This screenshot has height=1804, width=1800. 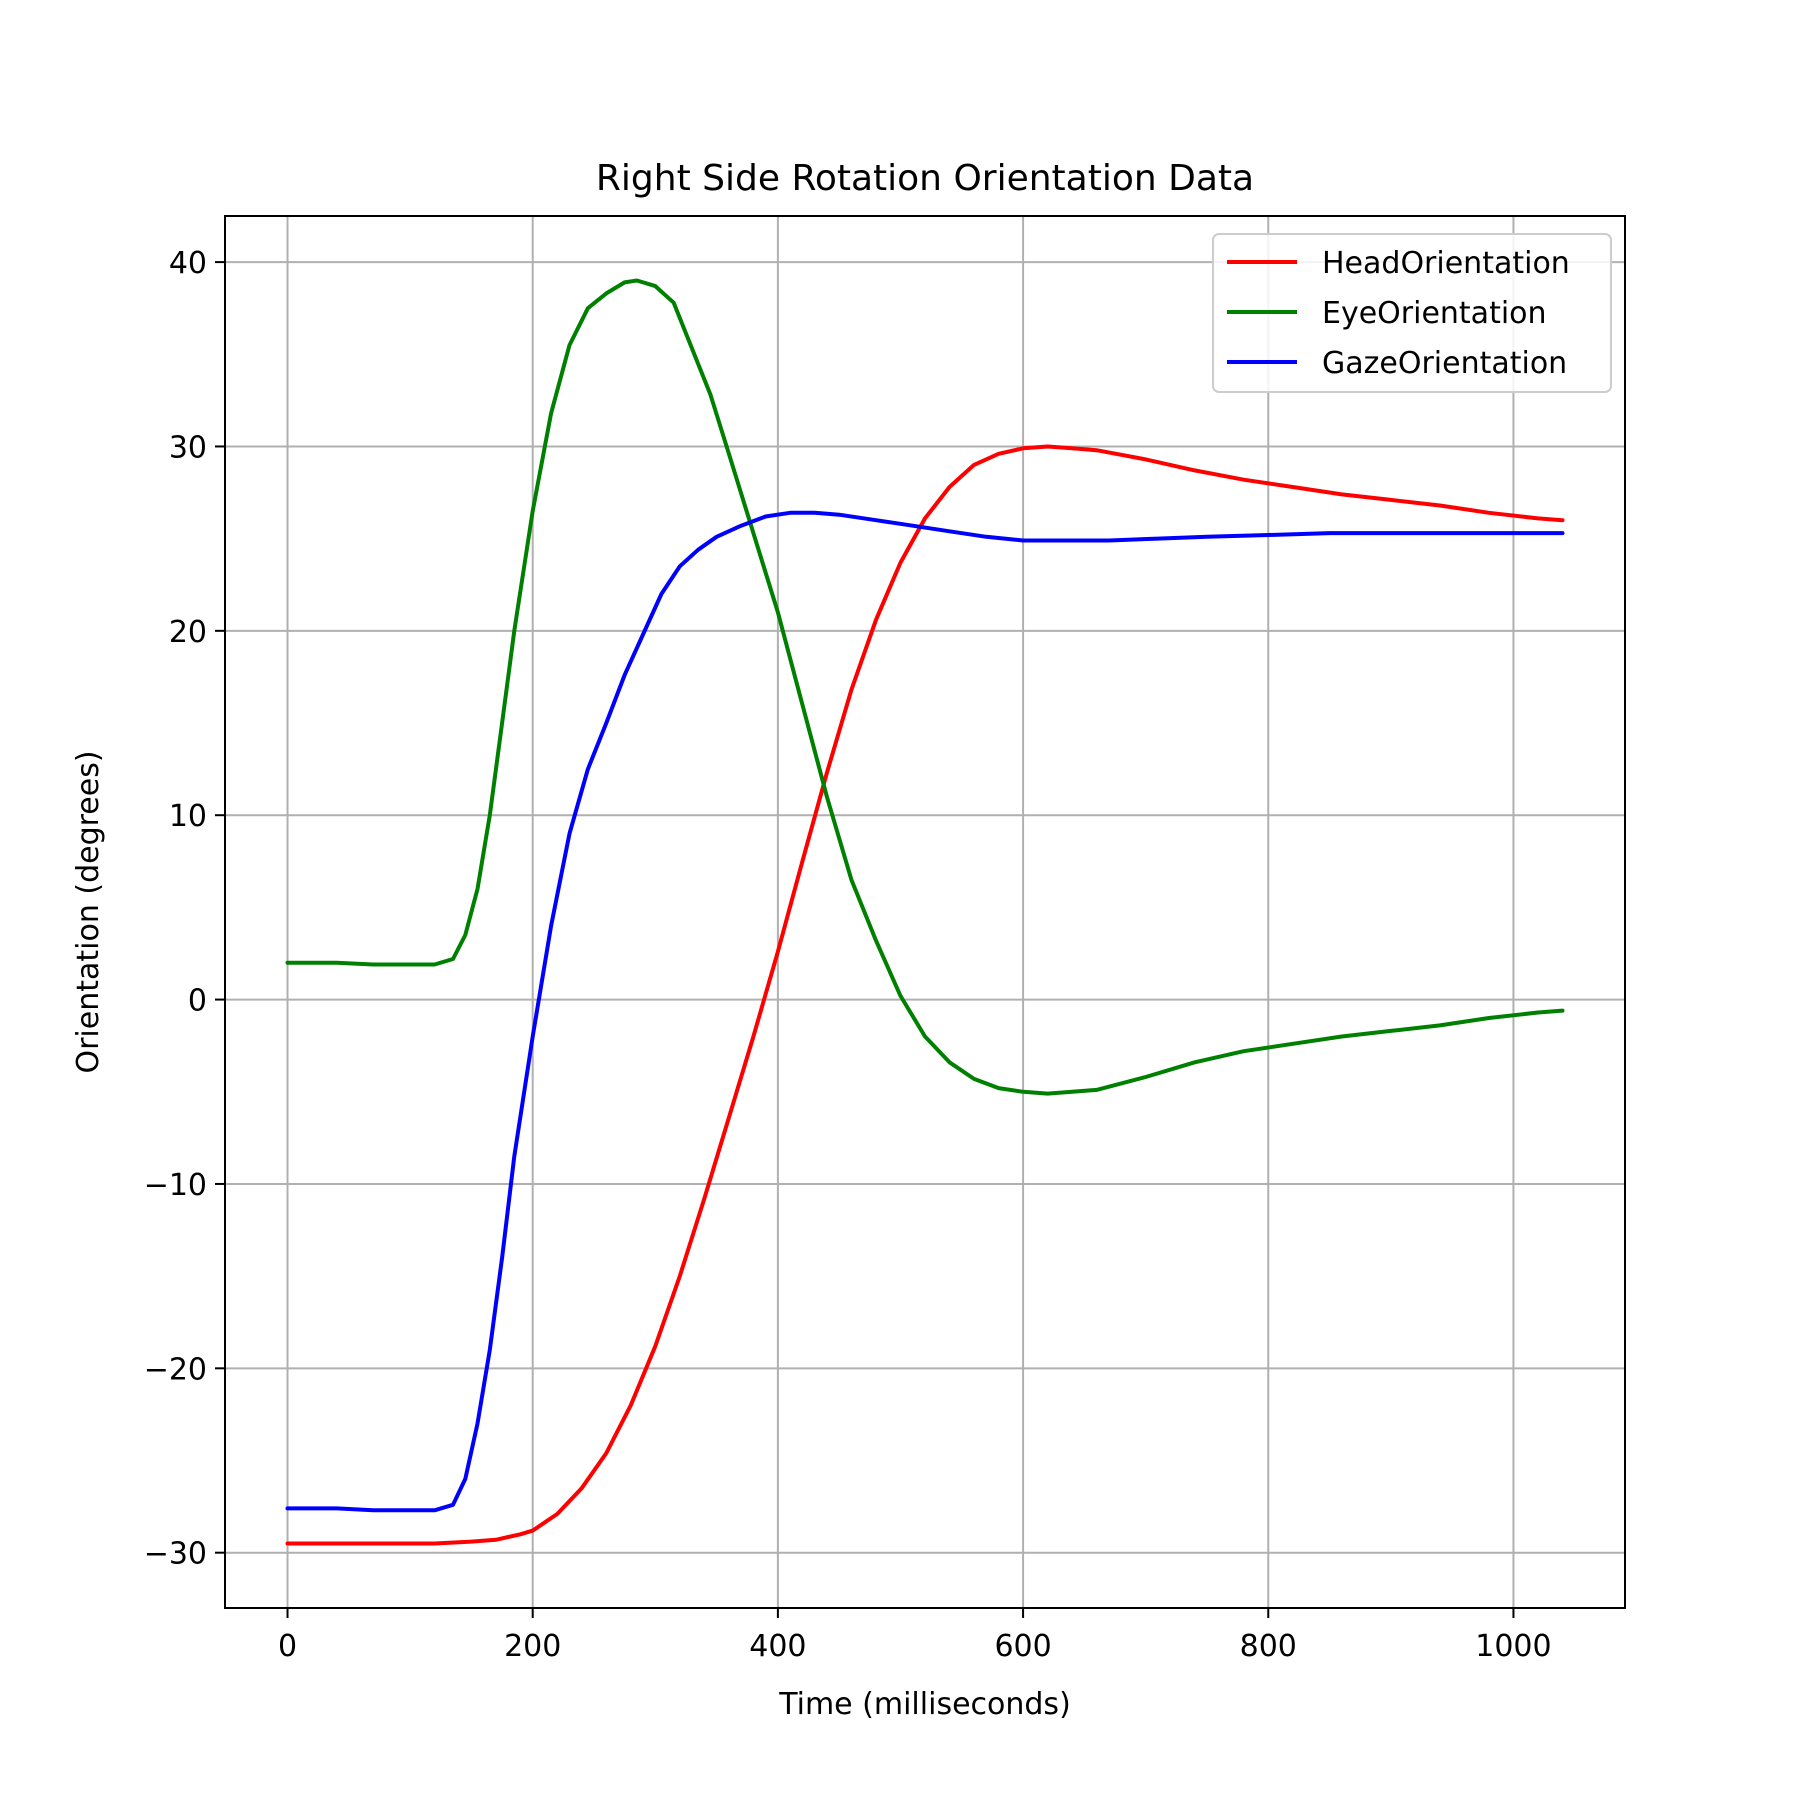 What do you see at coordinates (175, 1369) in the screenshot?
I see `y-tick-label: −20` at bounding box center [175, 1369].